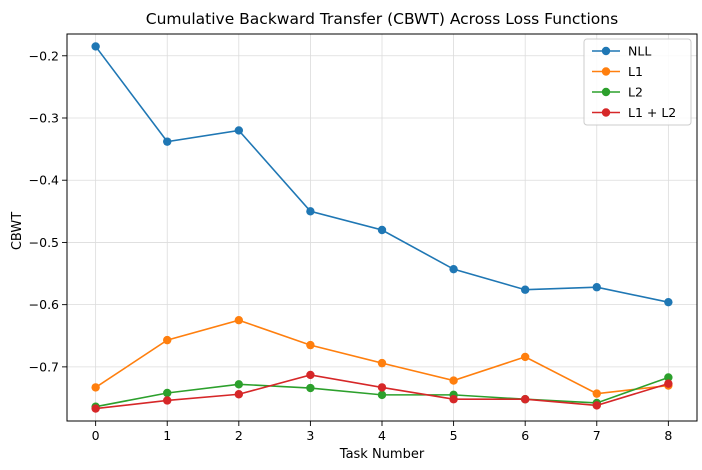 The height and width of the screenshot is (470, 702). Describe the element at coordinates (382, 435) in the screenshot. I see `x-tick-label: 4` at that location.